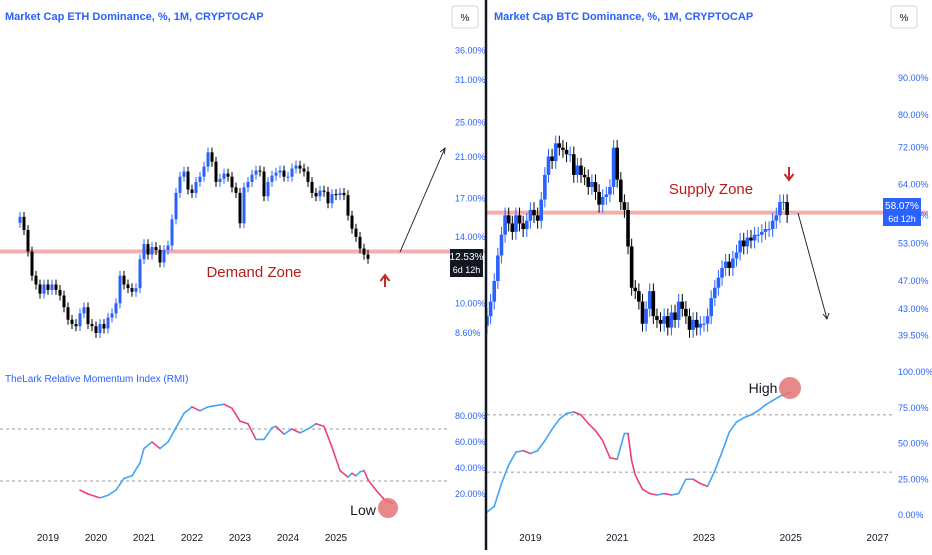  Describe the element at coordinates (913, 243) in the screenshot. I see `y-tick-label: 53.00%` at that location.